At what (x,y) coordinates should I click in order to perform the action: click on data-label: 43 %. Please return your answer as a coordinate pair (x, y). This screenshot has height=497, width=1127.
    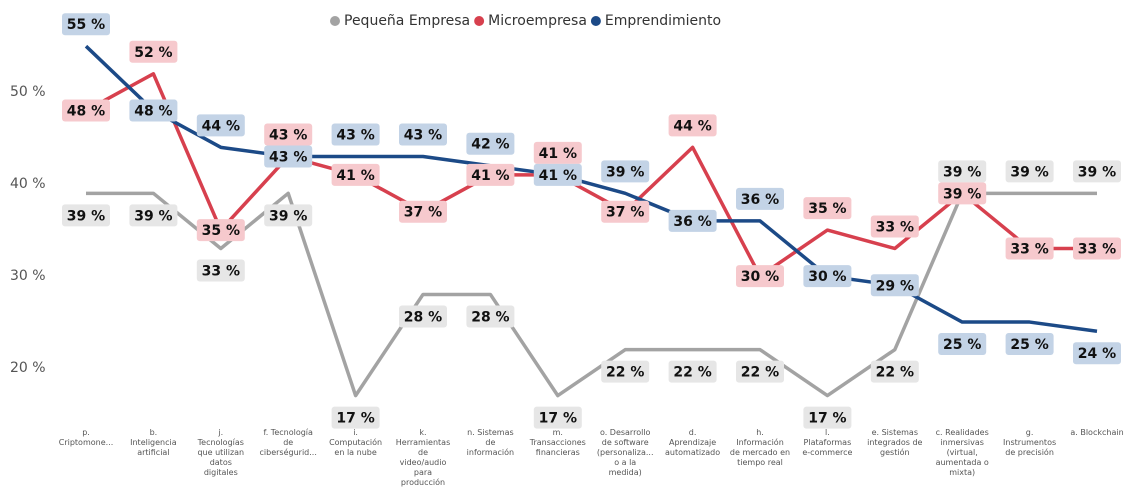
    Looking at the image, I should click on (288, 156).